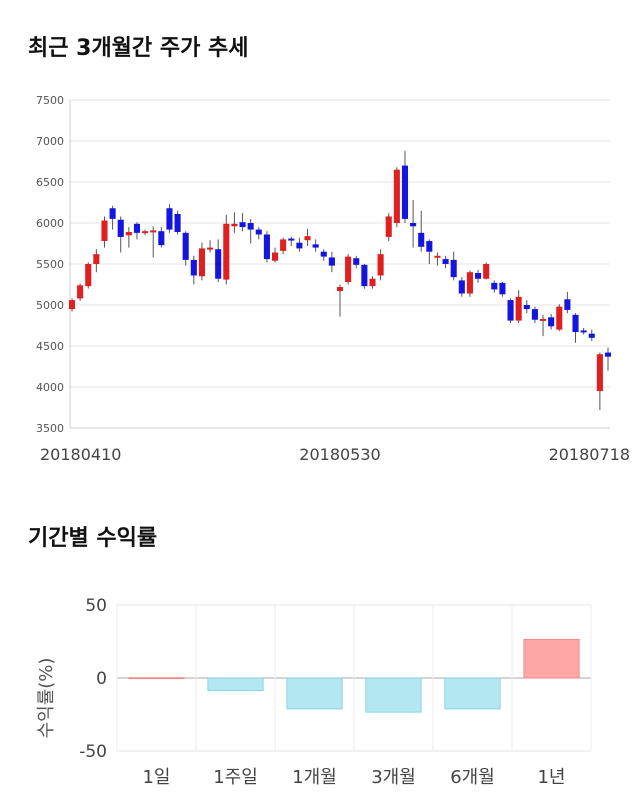 The height and width of the screenshot is (810, 640). Describe the element at coordinates (156, 777) in the screenshot. I see `bar-x-tick-label: 1일` at that location.